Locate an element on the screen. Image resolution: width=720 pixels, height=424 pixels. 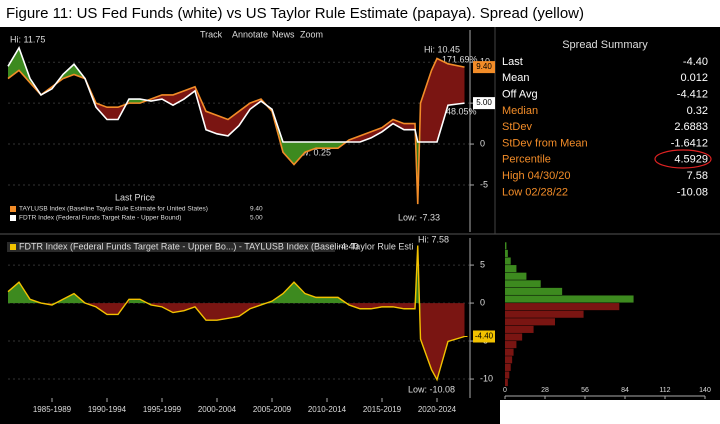
summary-value: -4.40 is located at coordinates (695, 62).